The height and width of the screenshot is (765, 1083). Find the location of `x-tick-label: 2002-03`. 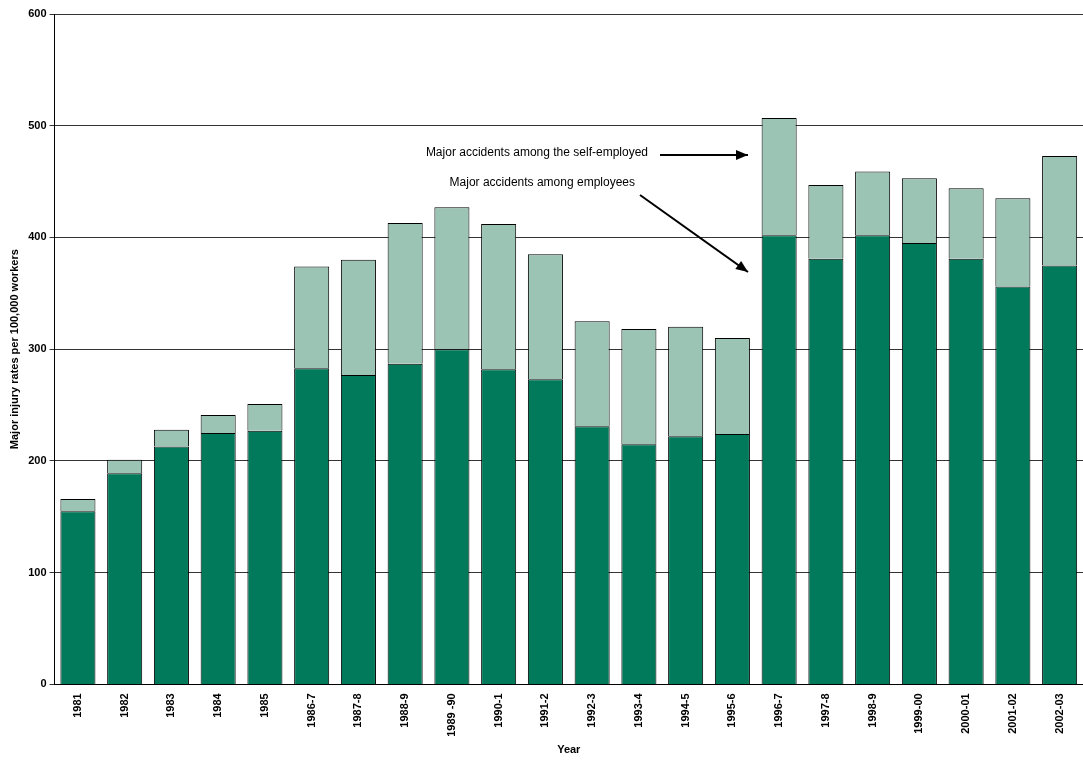

x-tick-label: 2002-03 is located at coordinates (1058, 713).